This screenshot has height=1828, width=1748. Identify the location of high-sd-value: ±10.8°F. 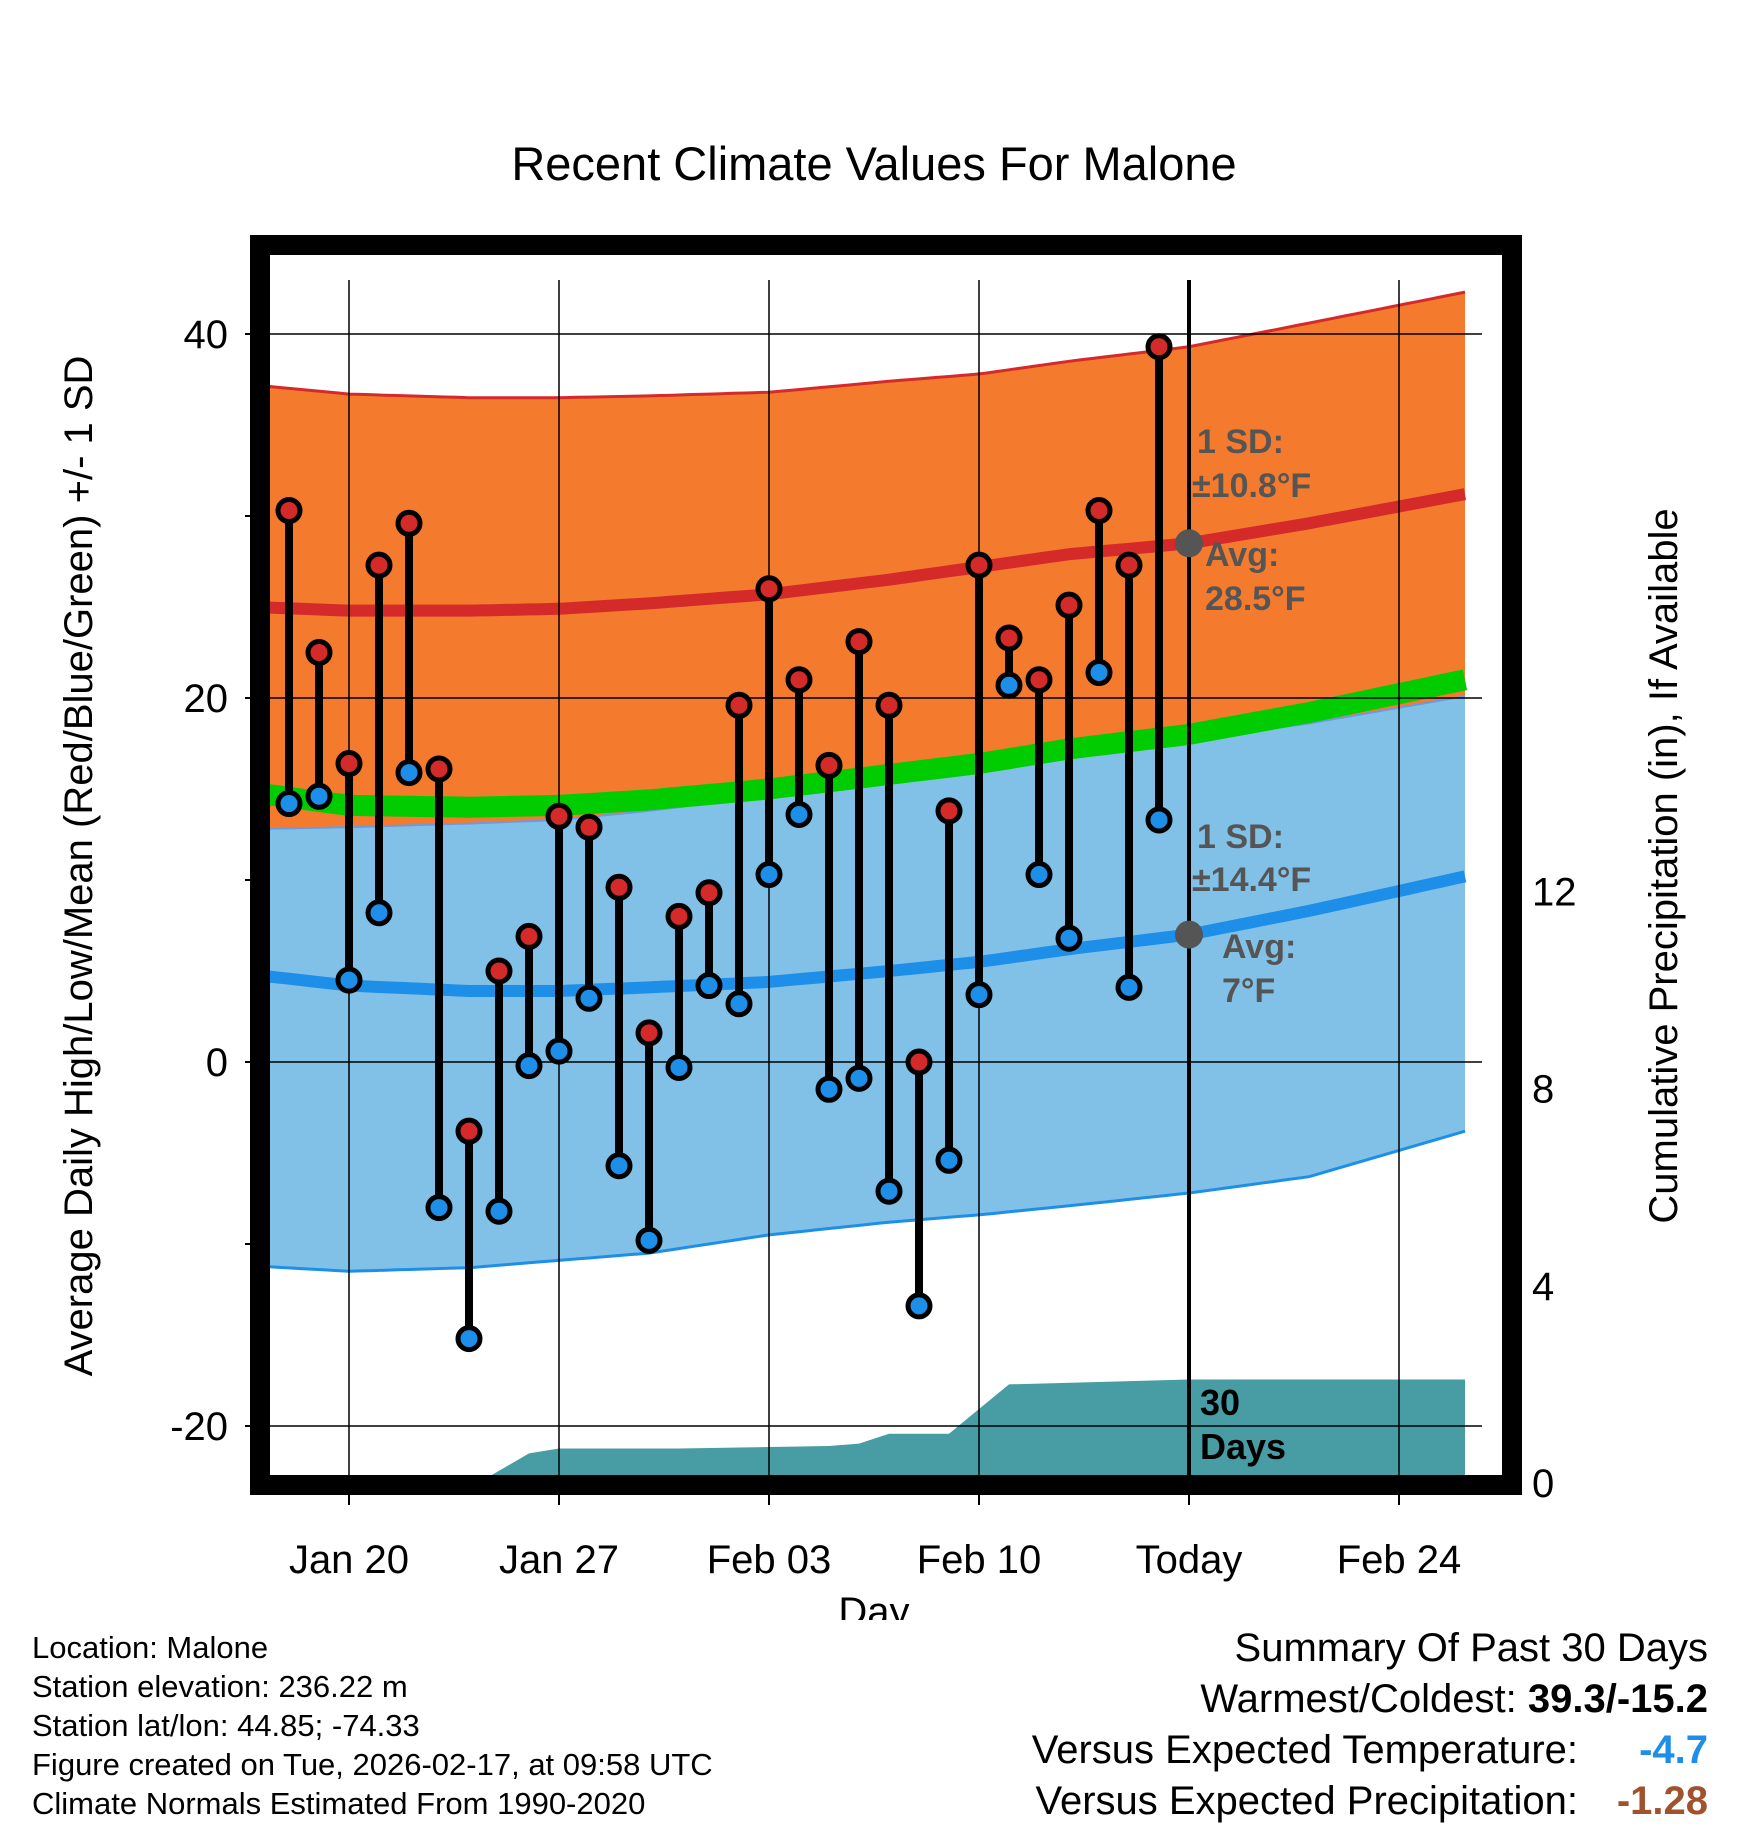
(1251, 486).